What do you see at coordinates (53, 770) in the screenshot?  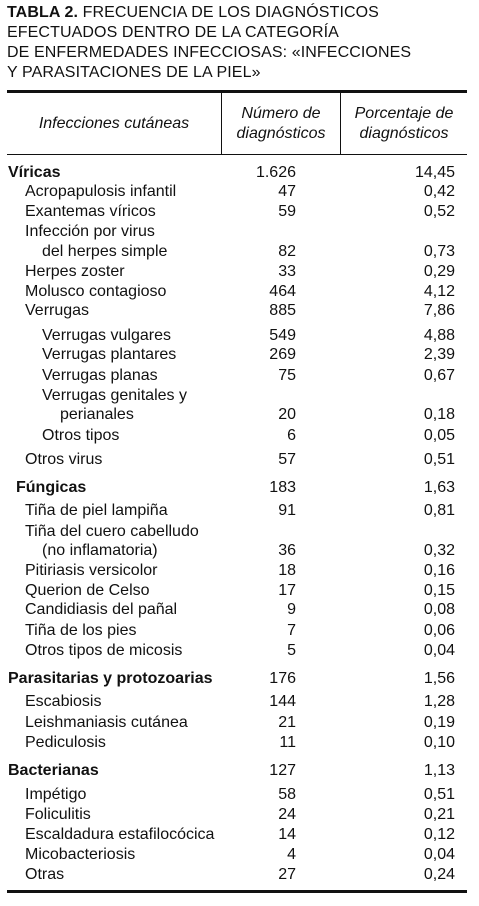 I see `category-label: Bacterianas` at bounding box center [53, 770].